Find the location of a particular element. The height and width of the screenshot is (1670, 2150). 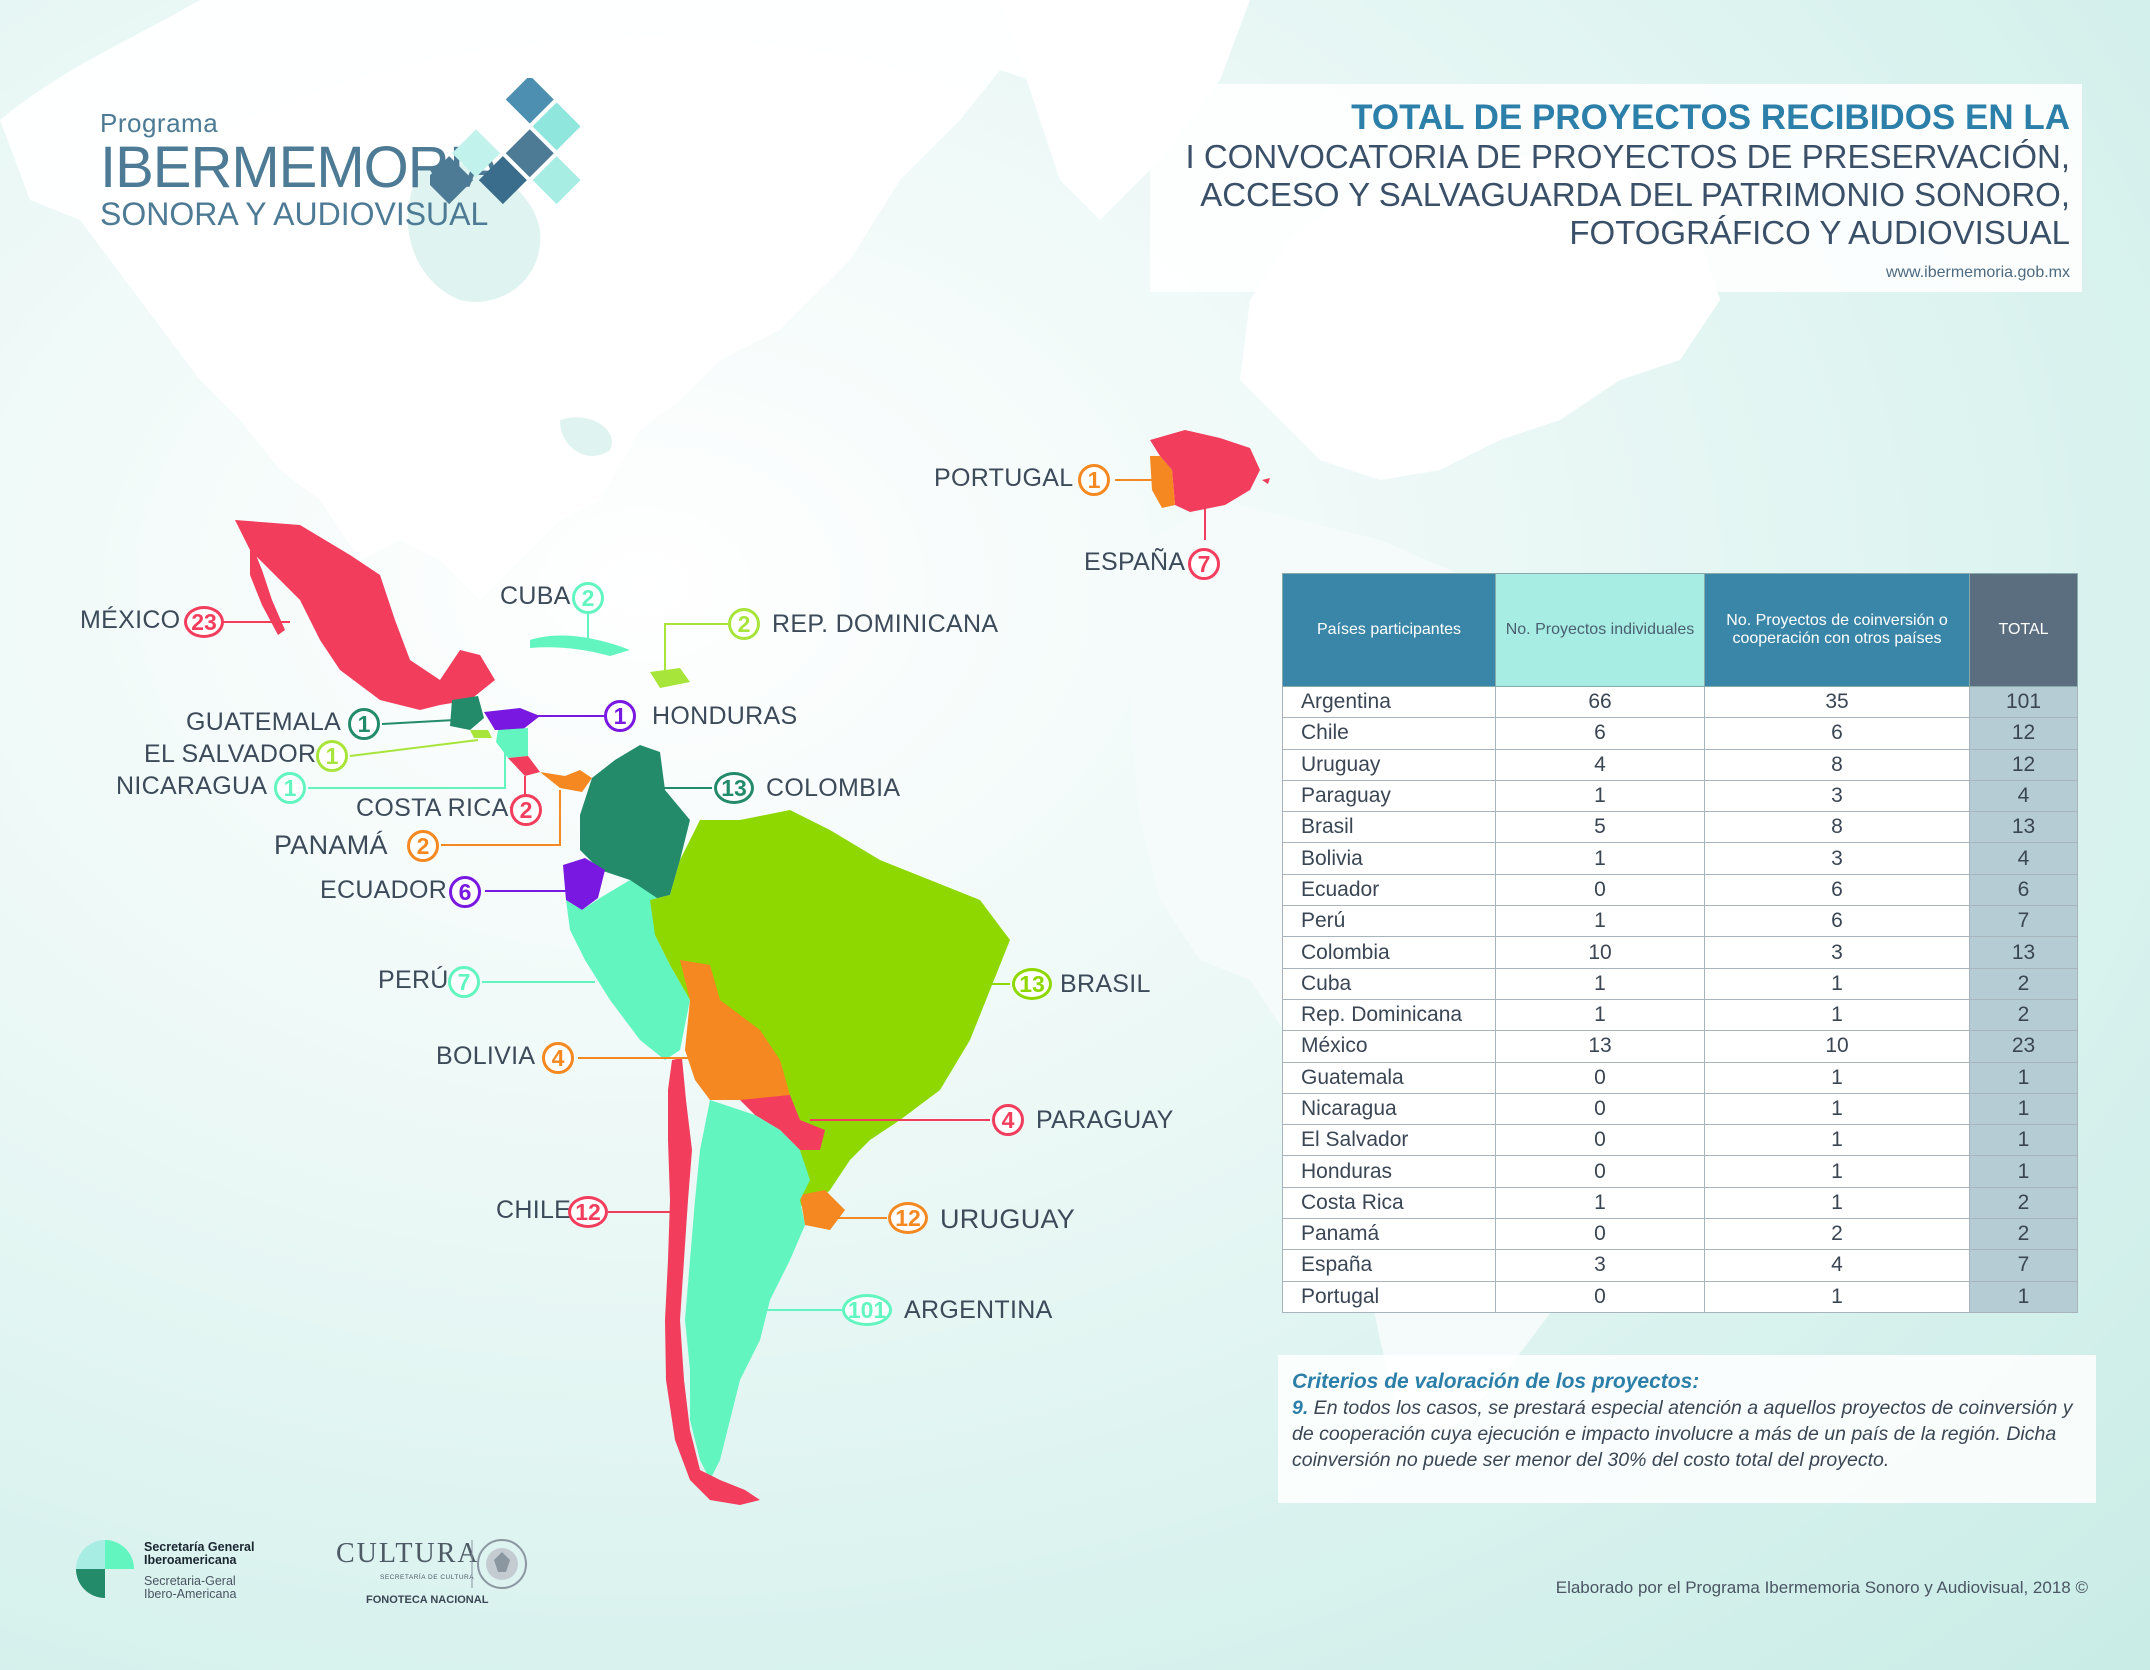

cell-individual: 10 is located at coordinates (1600, 952).